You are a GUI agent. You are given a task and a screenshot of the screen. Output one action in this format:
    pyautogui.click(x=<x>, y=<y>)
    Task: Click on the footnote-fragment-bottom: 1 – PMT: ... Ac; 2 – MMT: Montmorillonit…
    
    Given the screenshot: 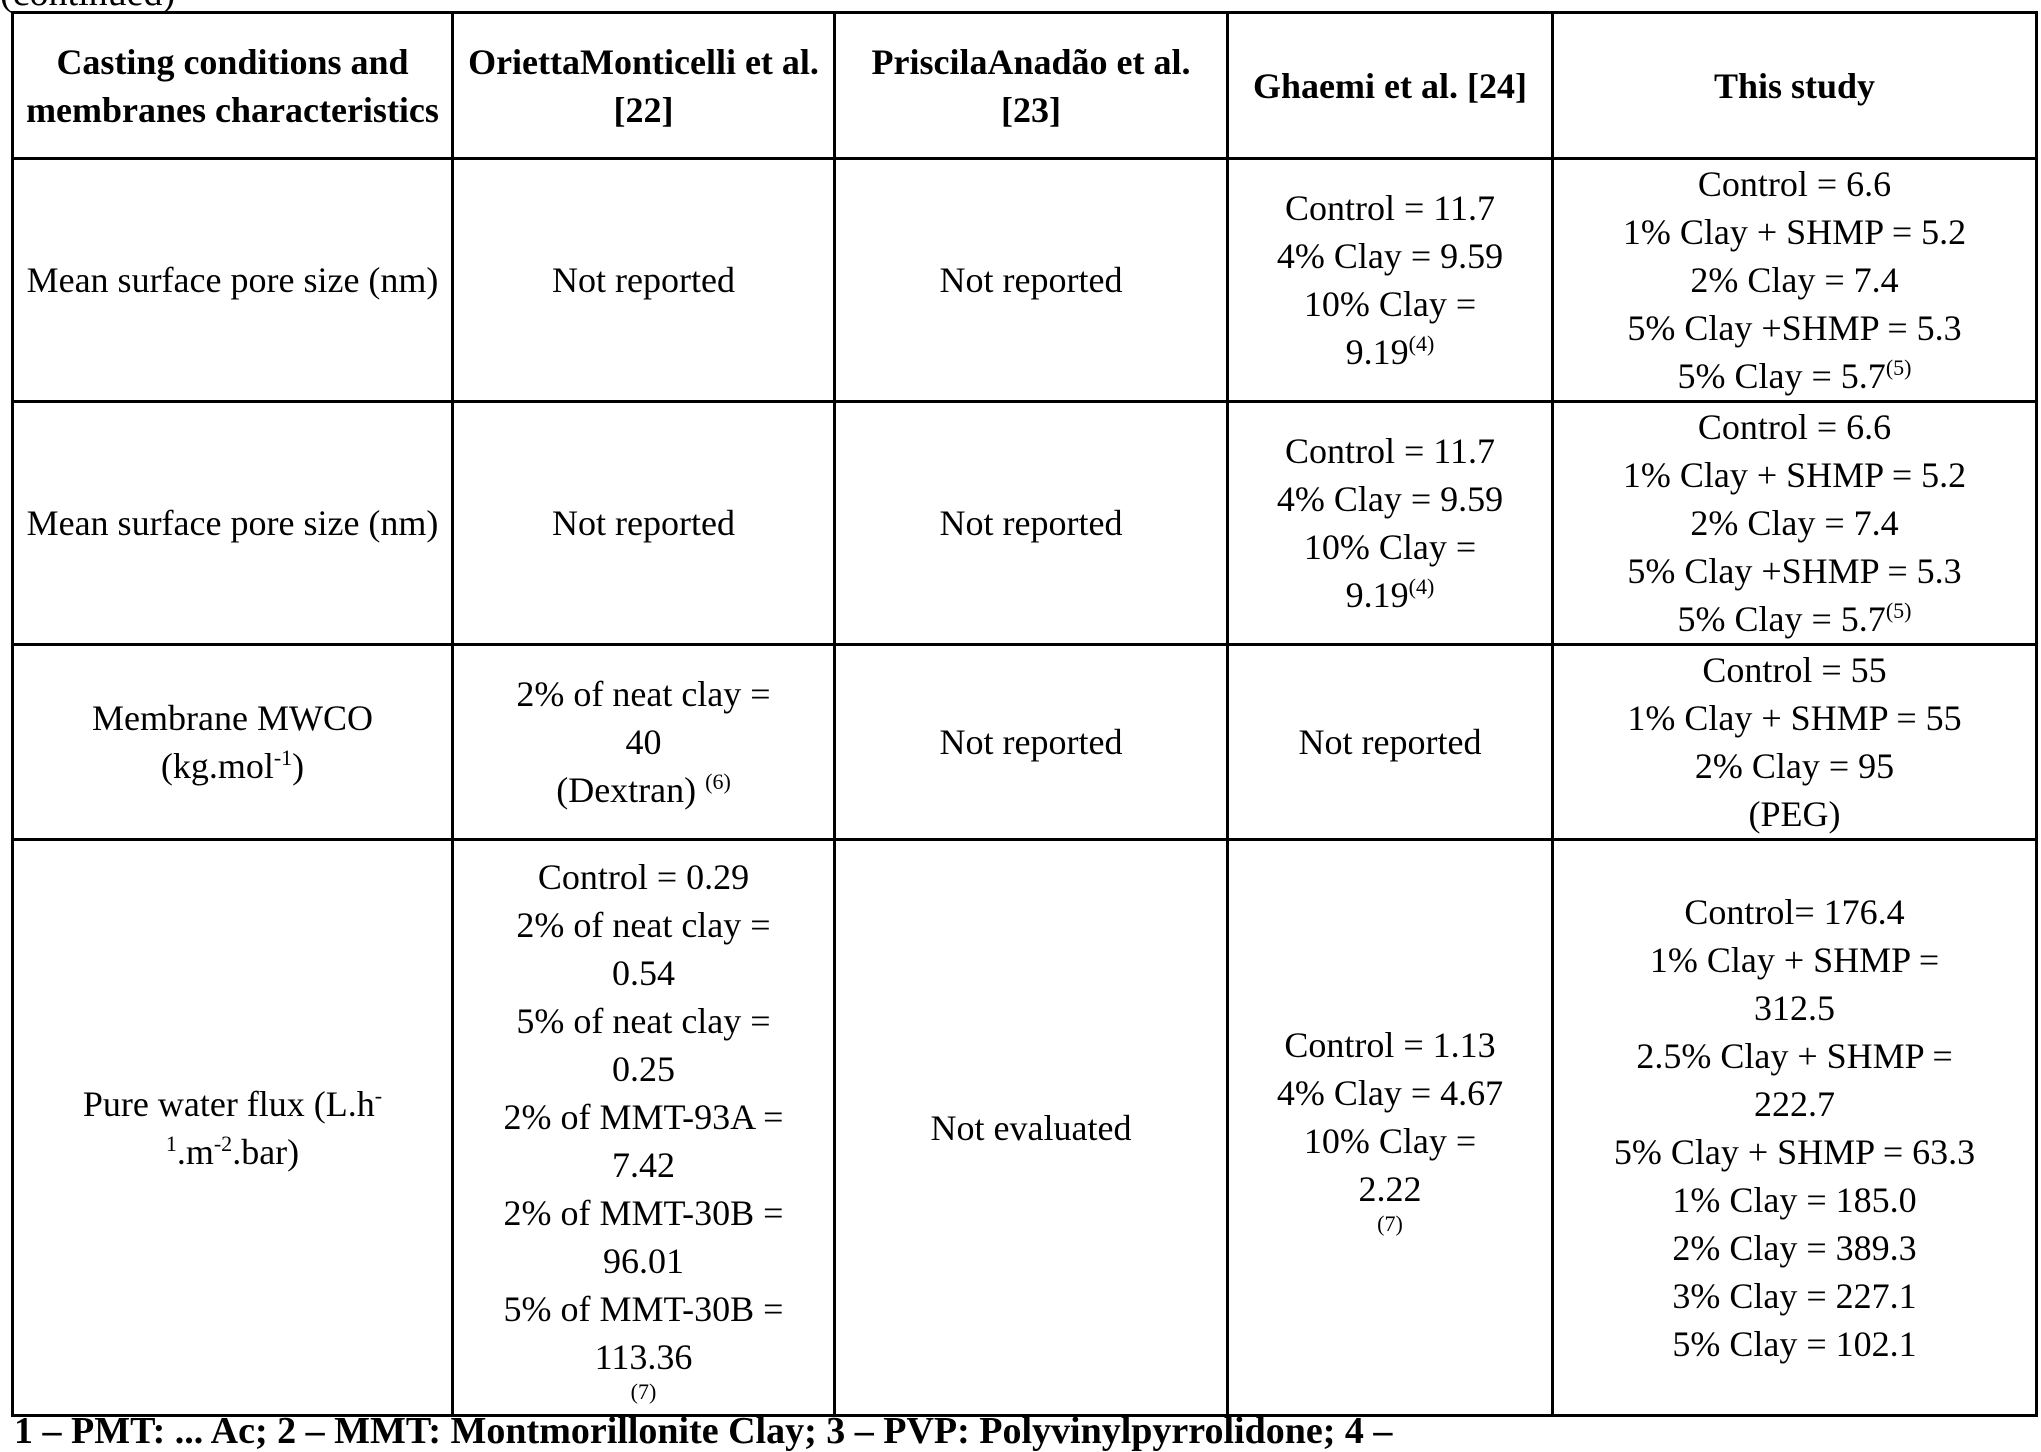 What is the action you would take?
    pyautogui.click(x=703, y=1431)
    